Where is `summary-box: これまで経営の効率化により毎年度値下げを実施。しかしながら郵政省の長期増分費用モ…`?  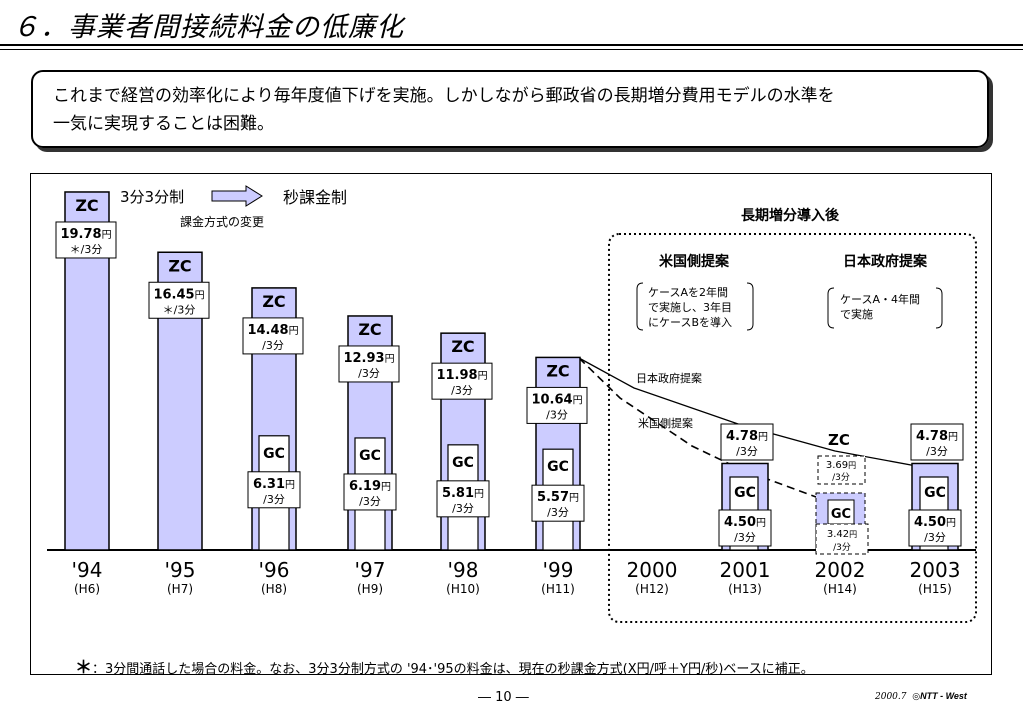 summary-box: これまで経営の効率化により毎年度値下げを実施。しかしながら郵政省の長期増分費用モ… is located at coordinates (510, 109).